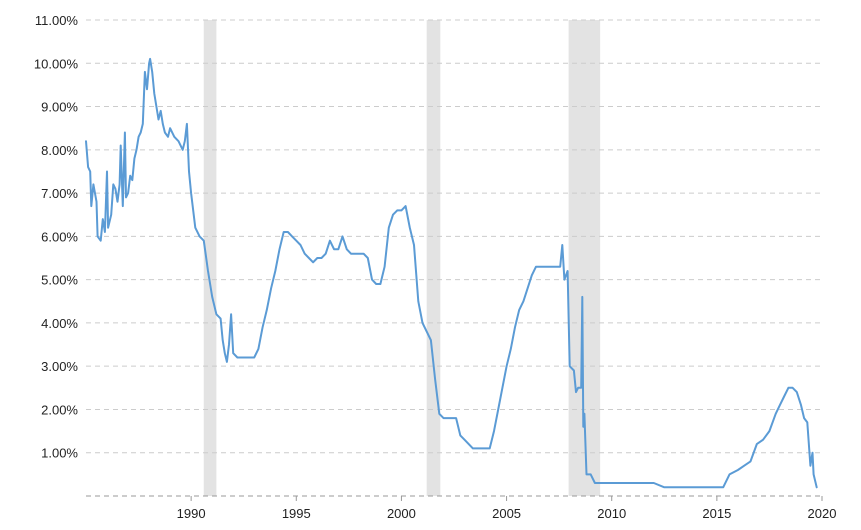 Image resolution: width=861 pixels, height=530 pixels. I want to click on x-tick-label: 1990, so click(191, 513).